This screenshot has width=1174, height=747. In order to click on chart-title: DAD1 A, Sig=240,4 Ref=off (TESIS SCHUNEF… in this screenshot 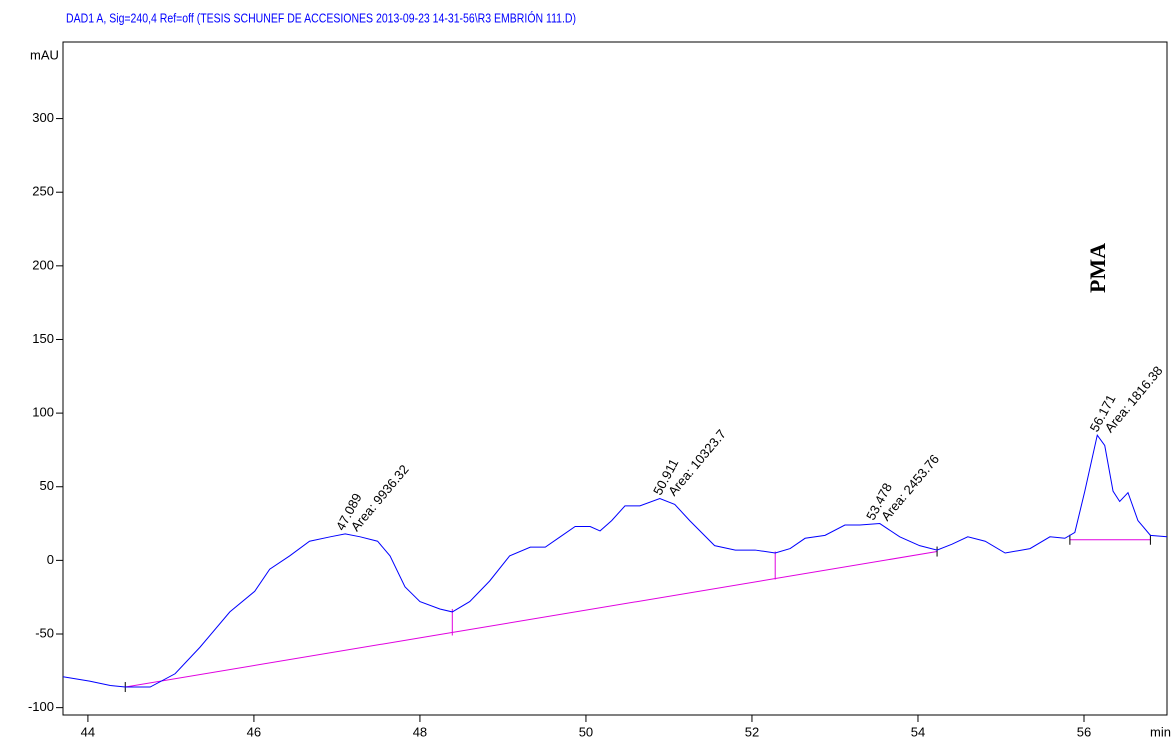, I will do `click(321, 17)`.